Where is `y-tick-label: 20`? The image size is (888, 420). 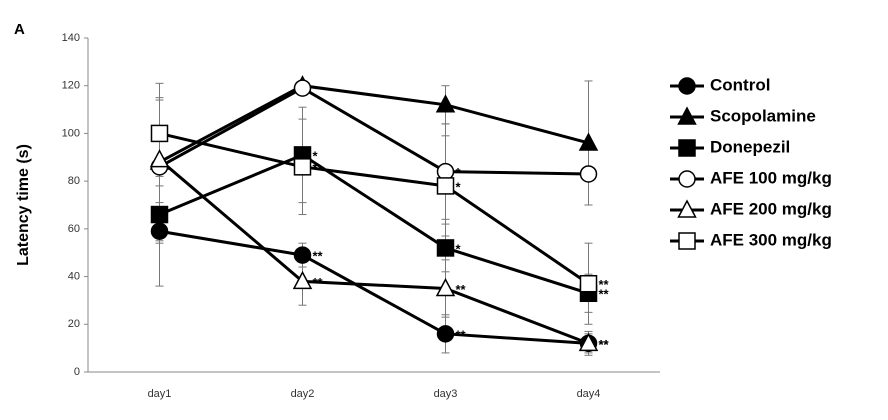
y-tick-label: 20 is located at coordinates (74, 324).